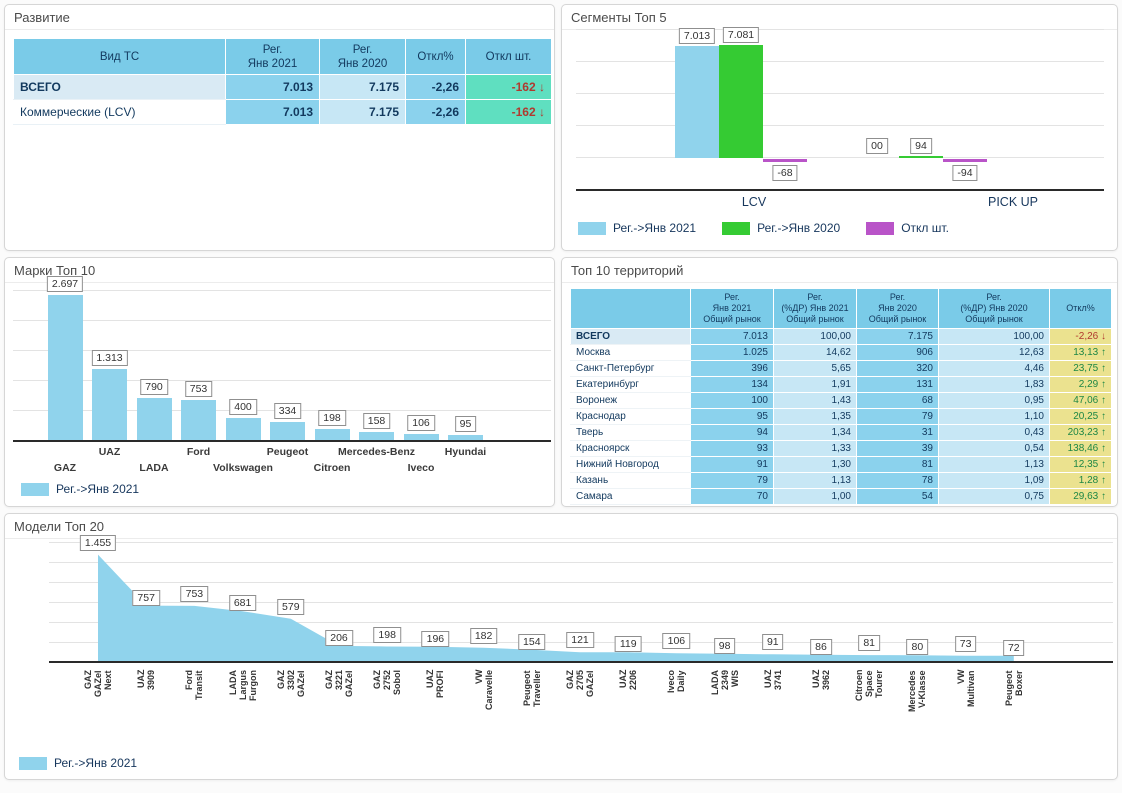 The height and width of the screenshot is (793, 1122). What do you see at coordinates (917, 647) in the screenshot?
I see `value-label: 80` at bounding box center [917, 647].